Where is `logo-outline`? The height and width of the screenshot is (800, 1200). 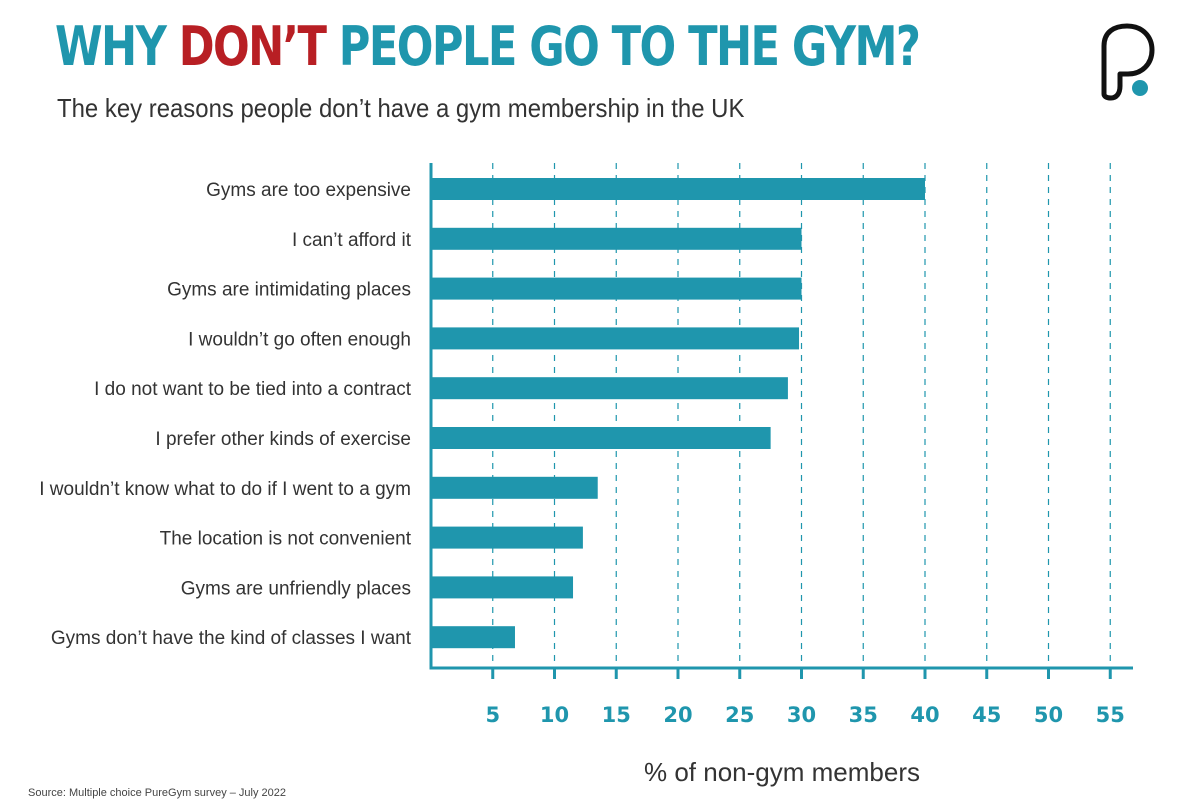 logo-outline is located at coordinates (1128, 62).